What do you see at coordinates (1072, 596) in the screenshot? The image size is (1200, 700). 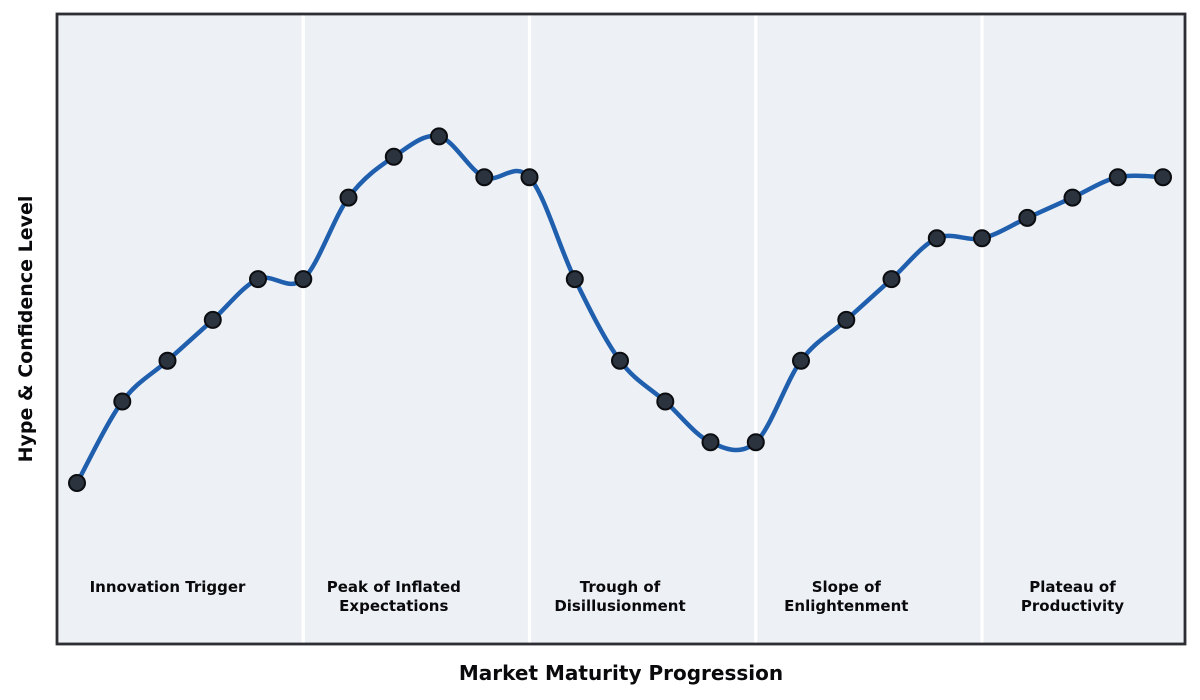 I see `phase-label: Plateau of Productivity` at bounding box center [1072, 596].